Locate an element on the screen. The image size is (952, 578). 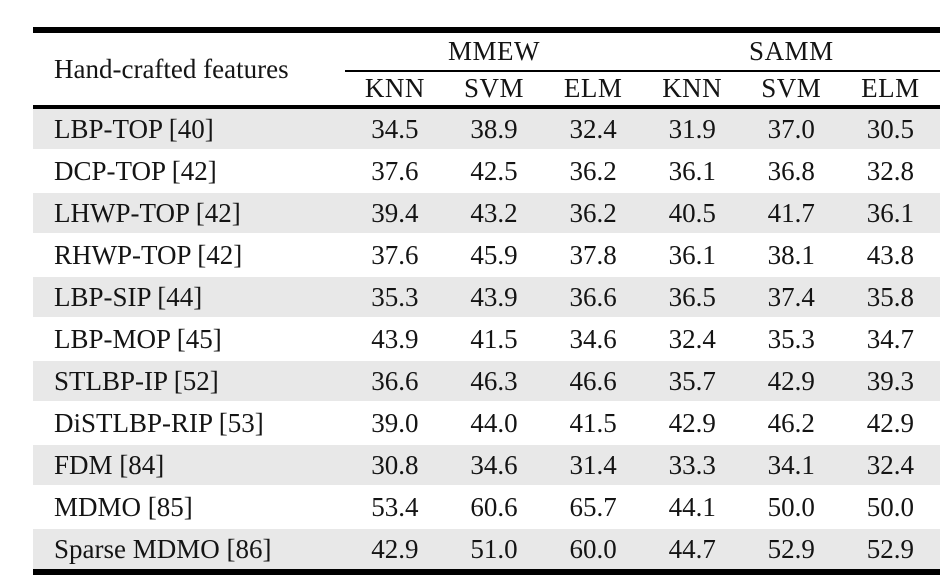
value-cell: 44.7 is located at coordinates (692, 550).